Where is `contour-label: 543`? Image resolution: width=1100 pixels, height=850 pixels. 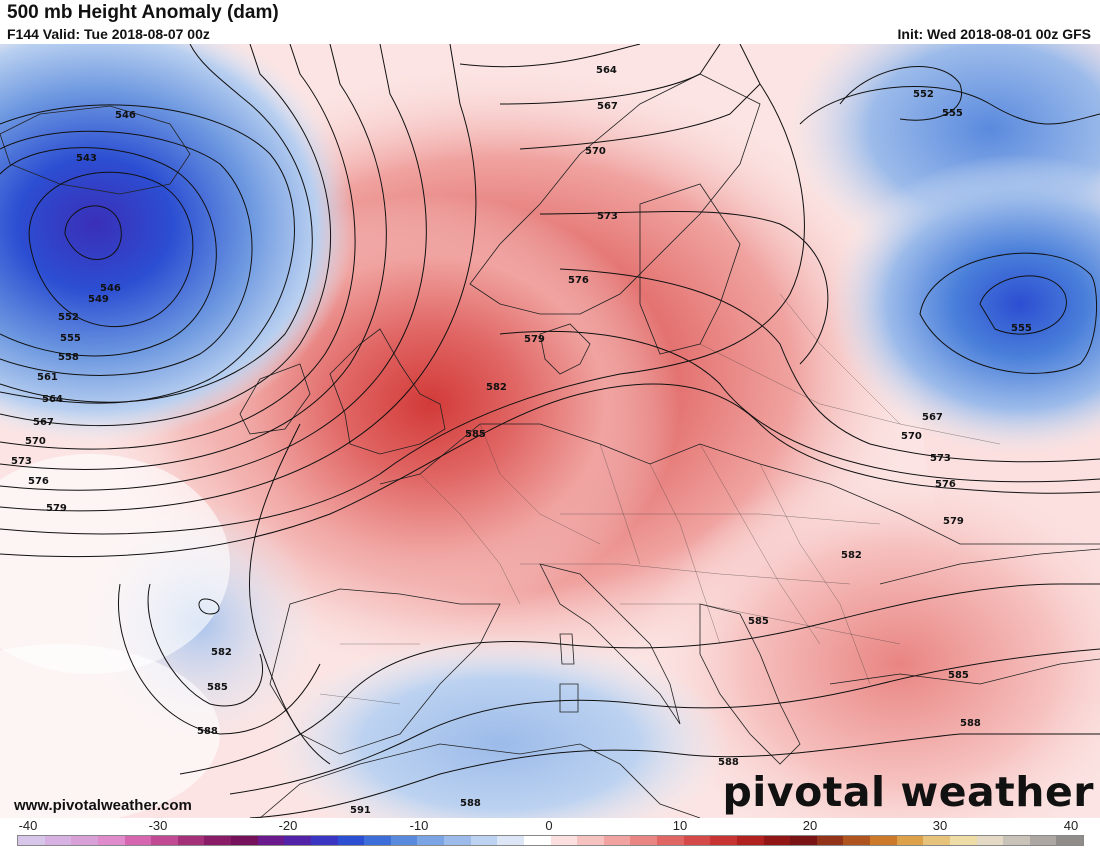 contour-label: 543 is located at coordinates (86, 158).